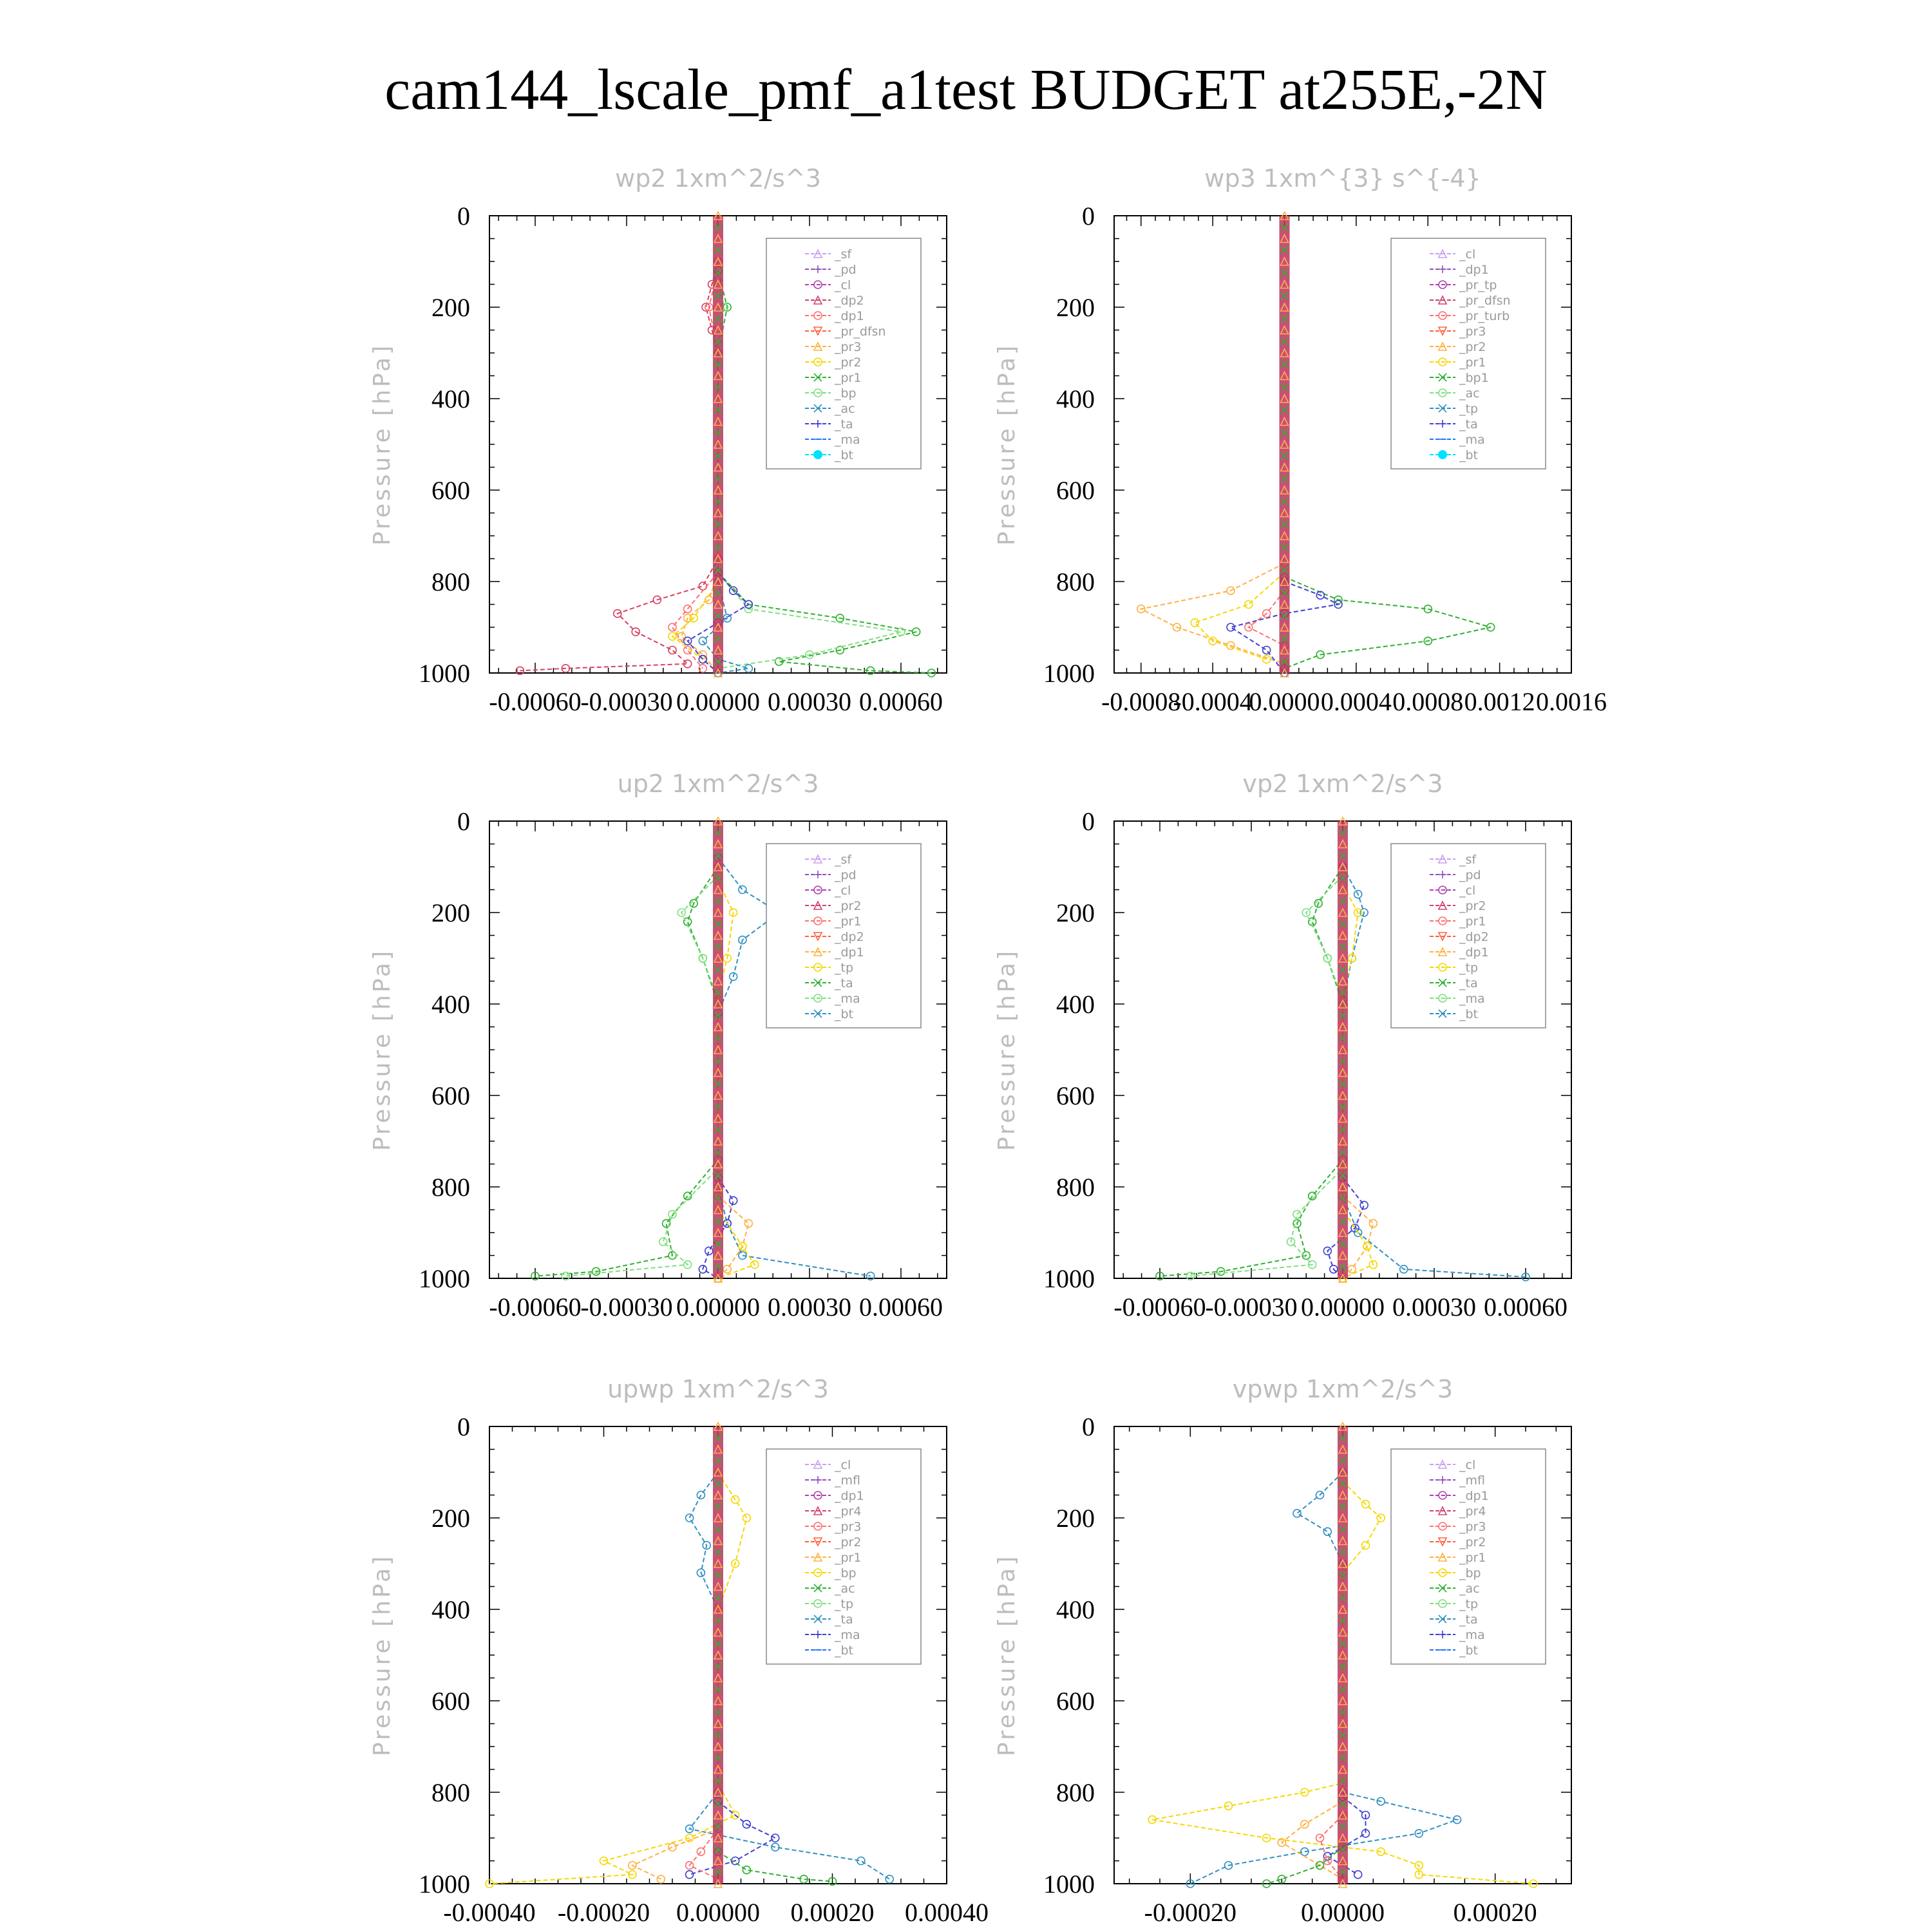  I want to click on legend-entry: _pr3, so click(847, 347).